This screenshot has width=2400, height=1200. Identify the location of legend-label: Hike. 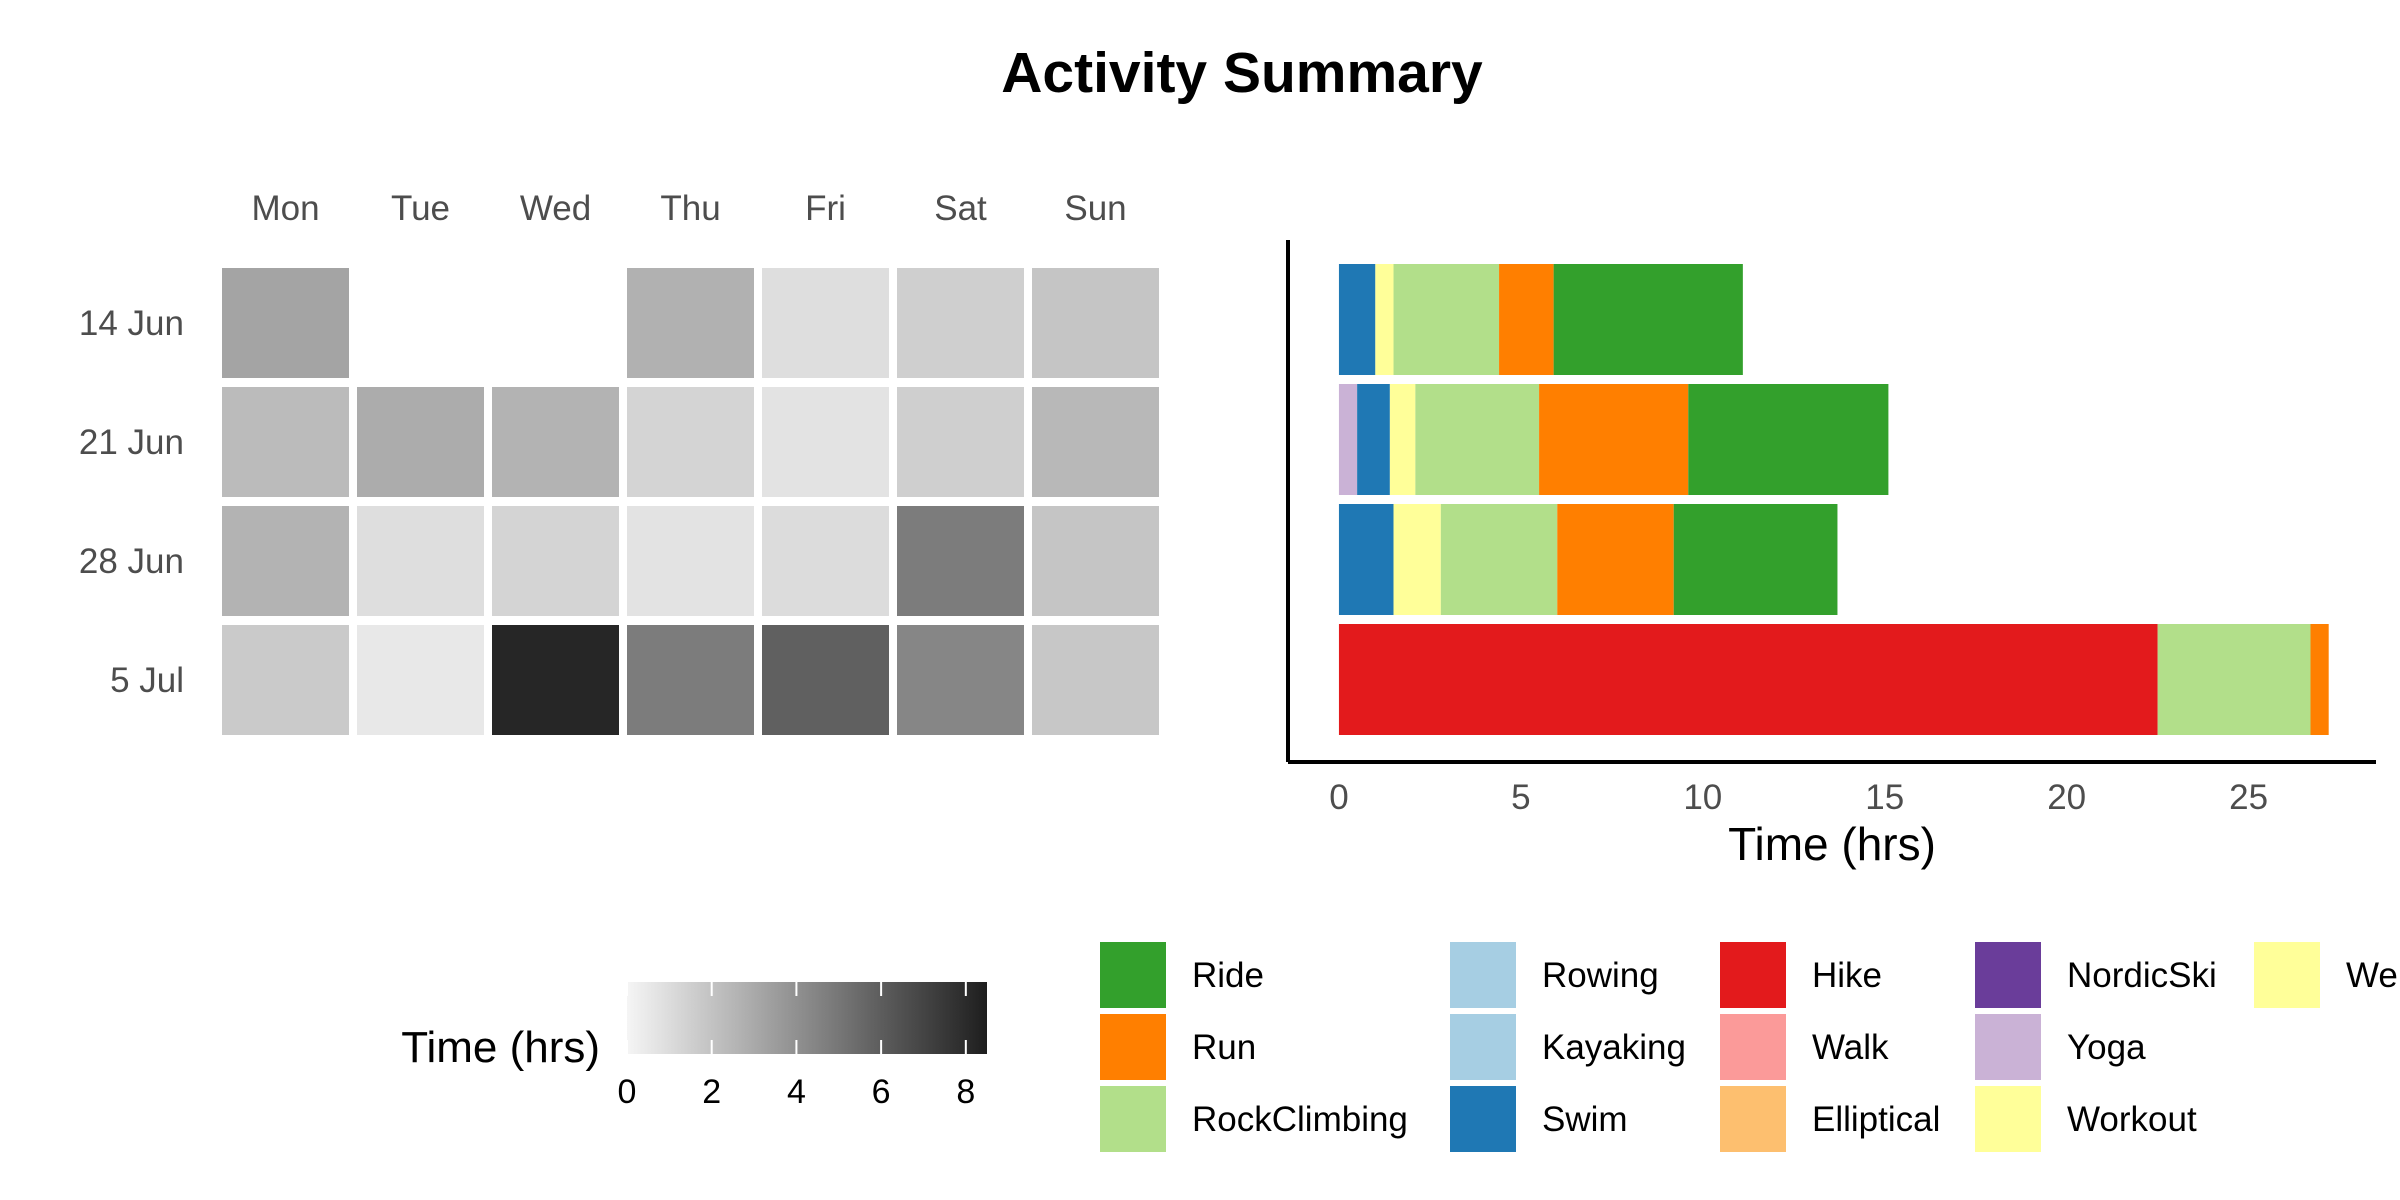
(1847, 975).